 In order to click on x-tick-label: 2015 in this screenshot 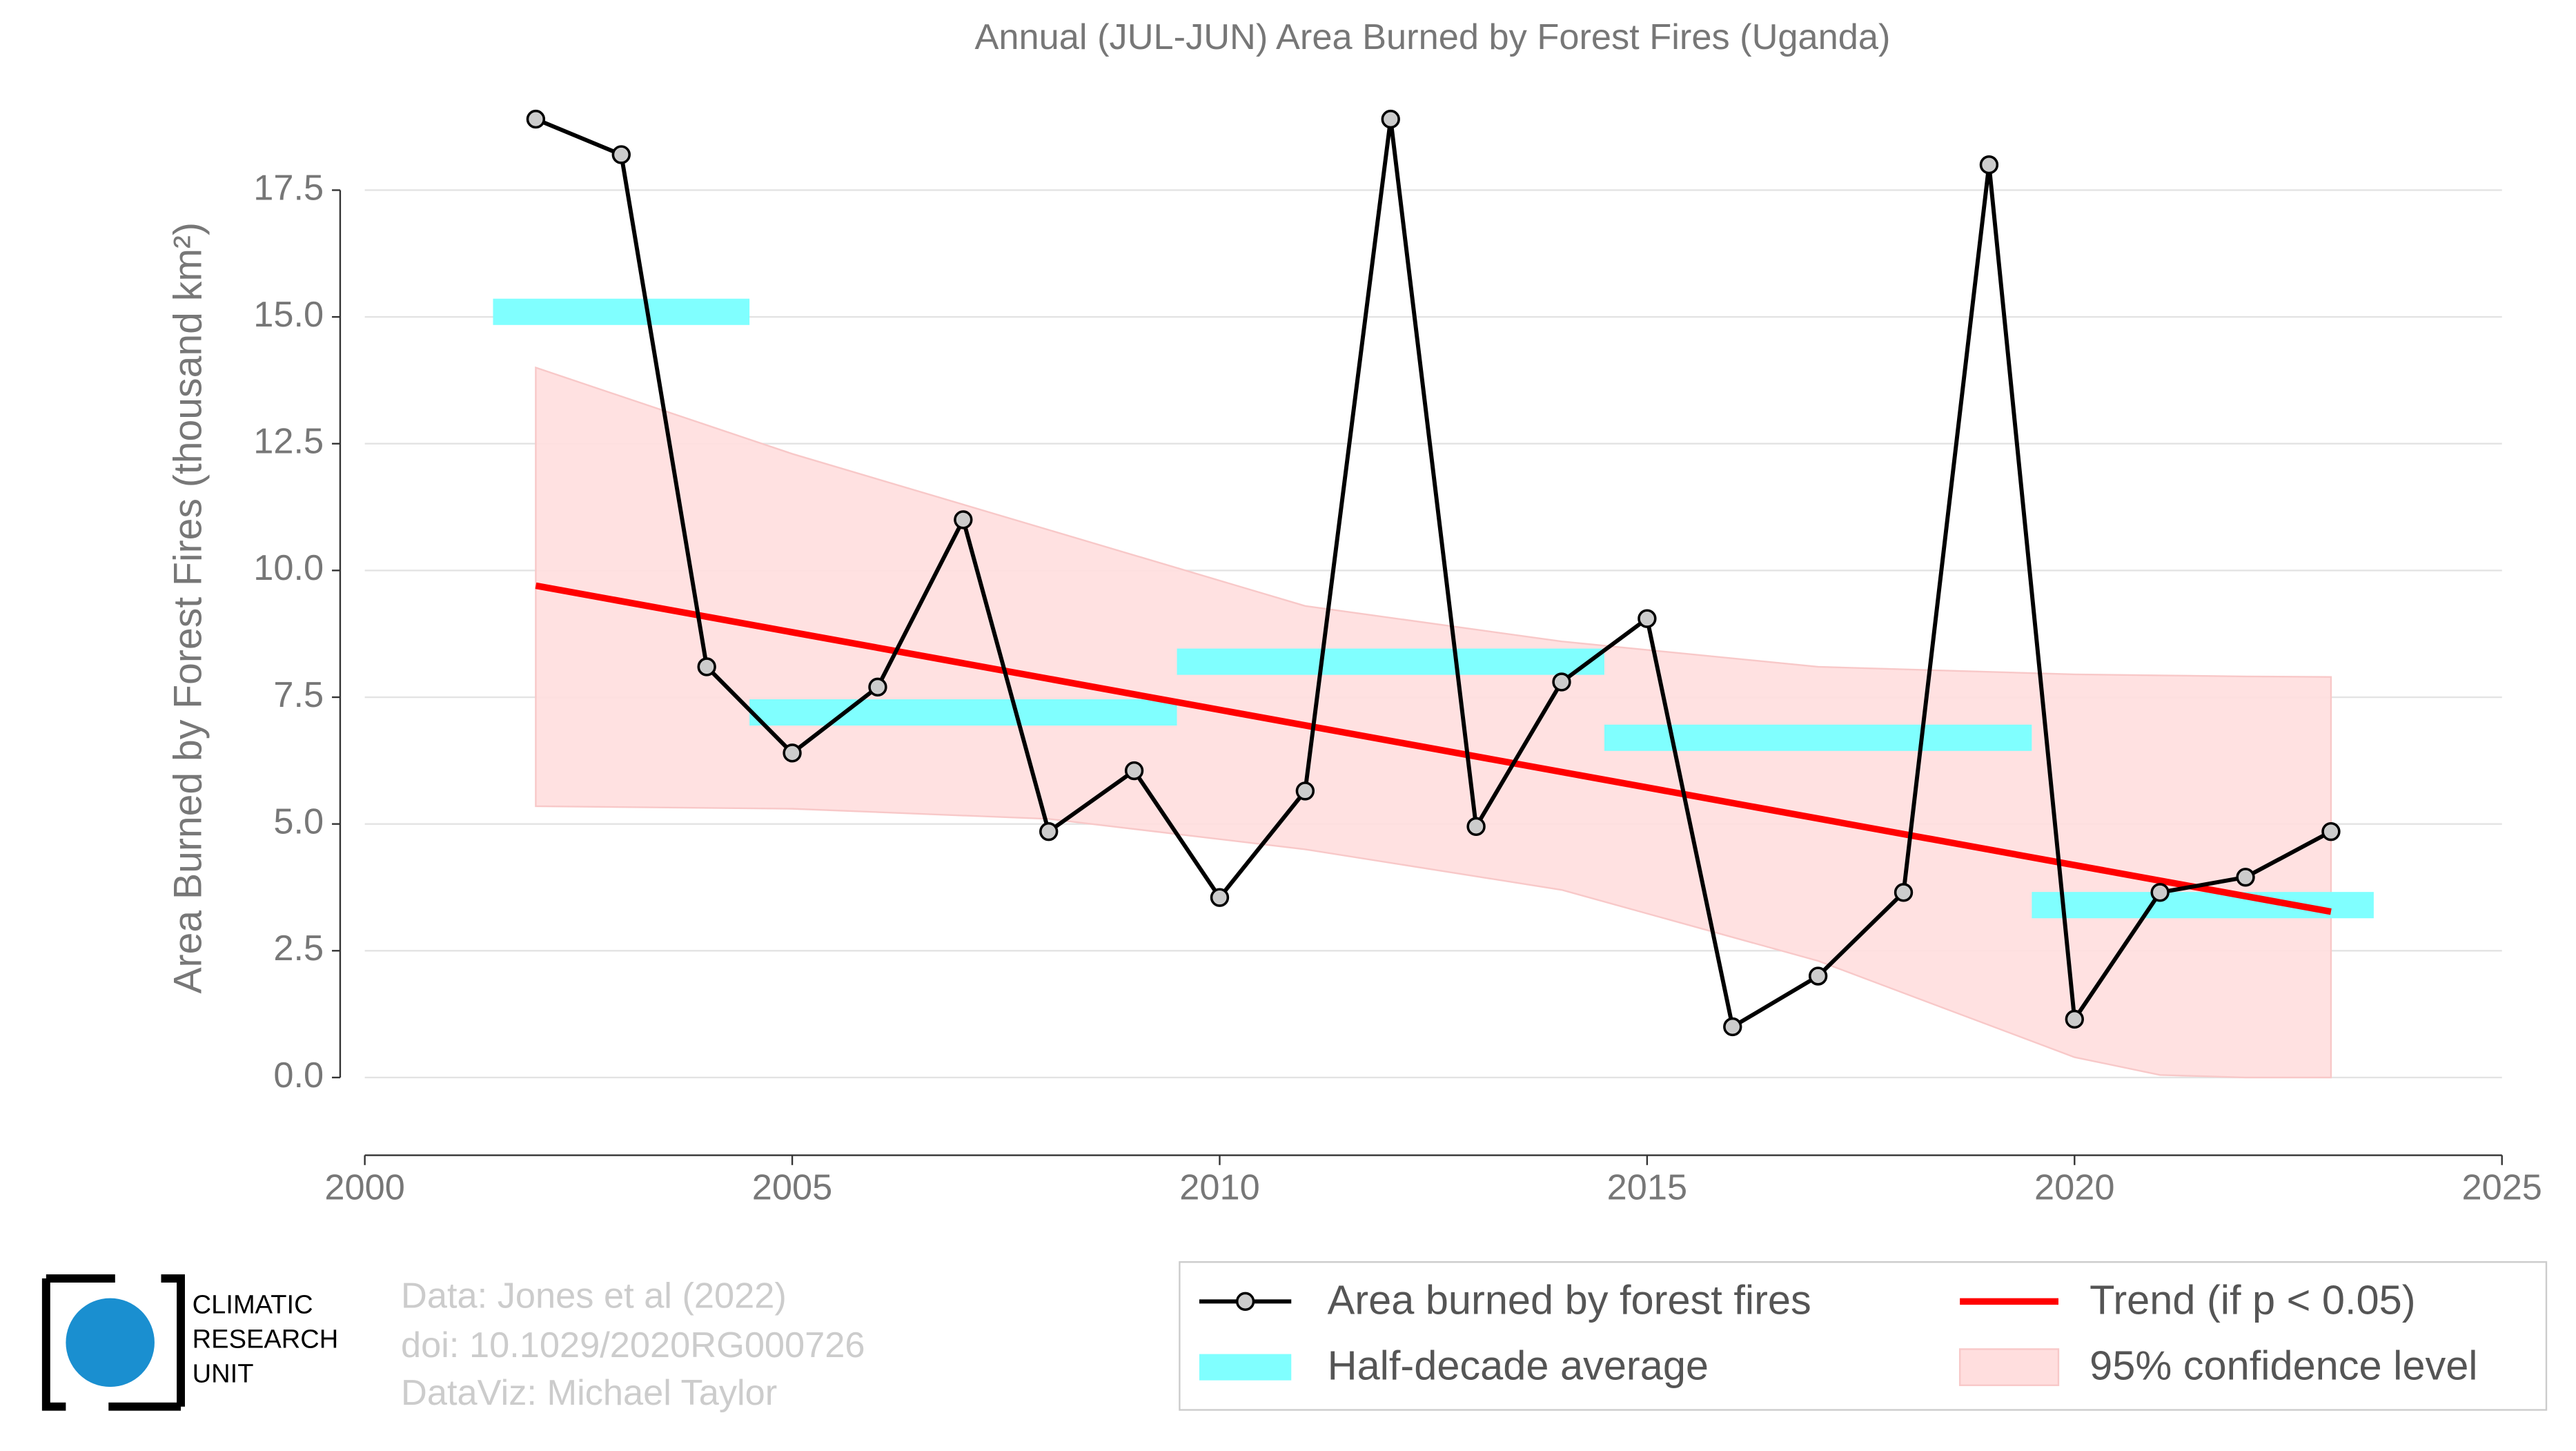, I will do `click(1647, 1187)`.